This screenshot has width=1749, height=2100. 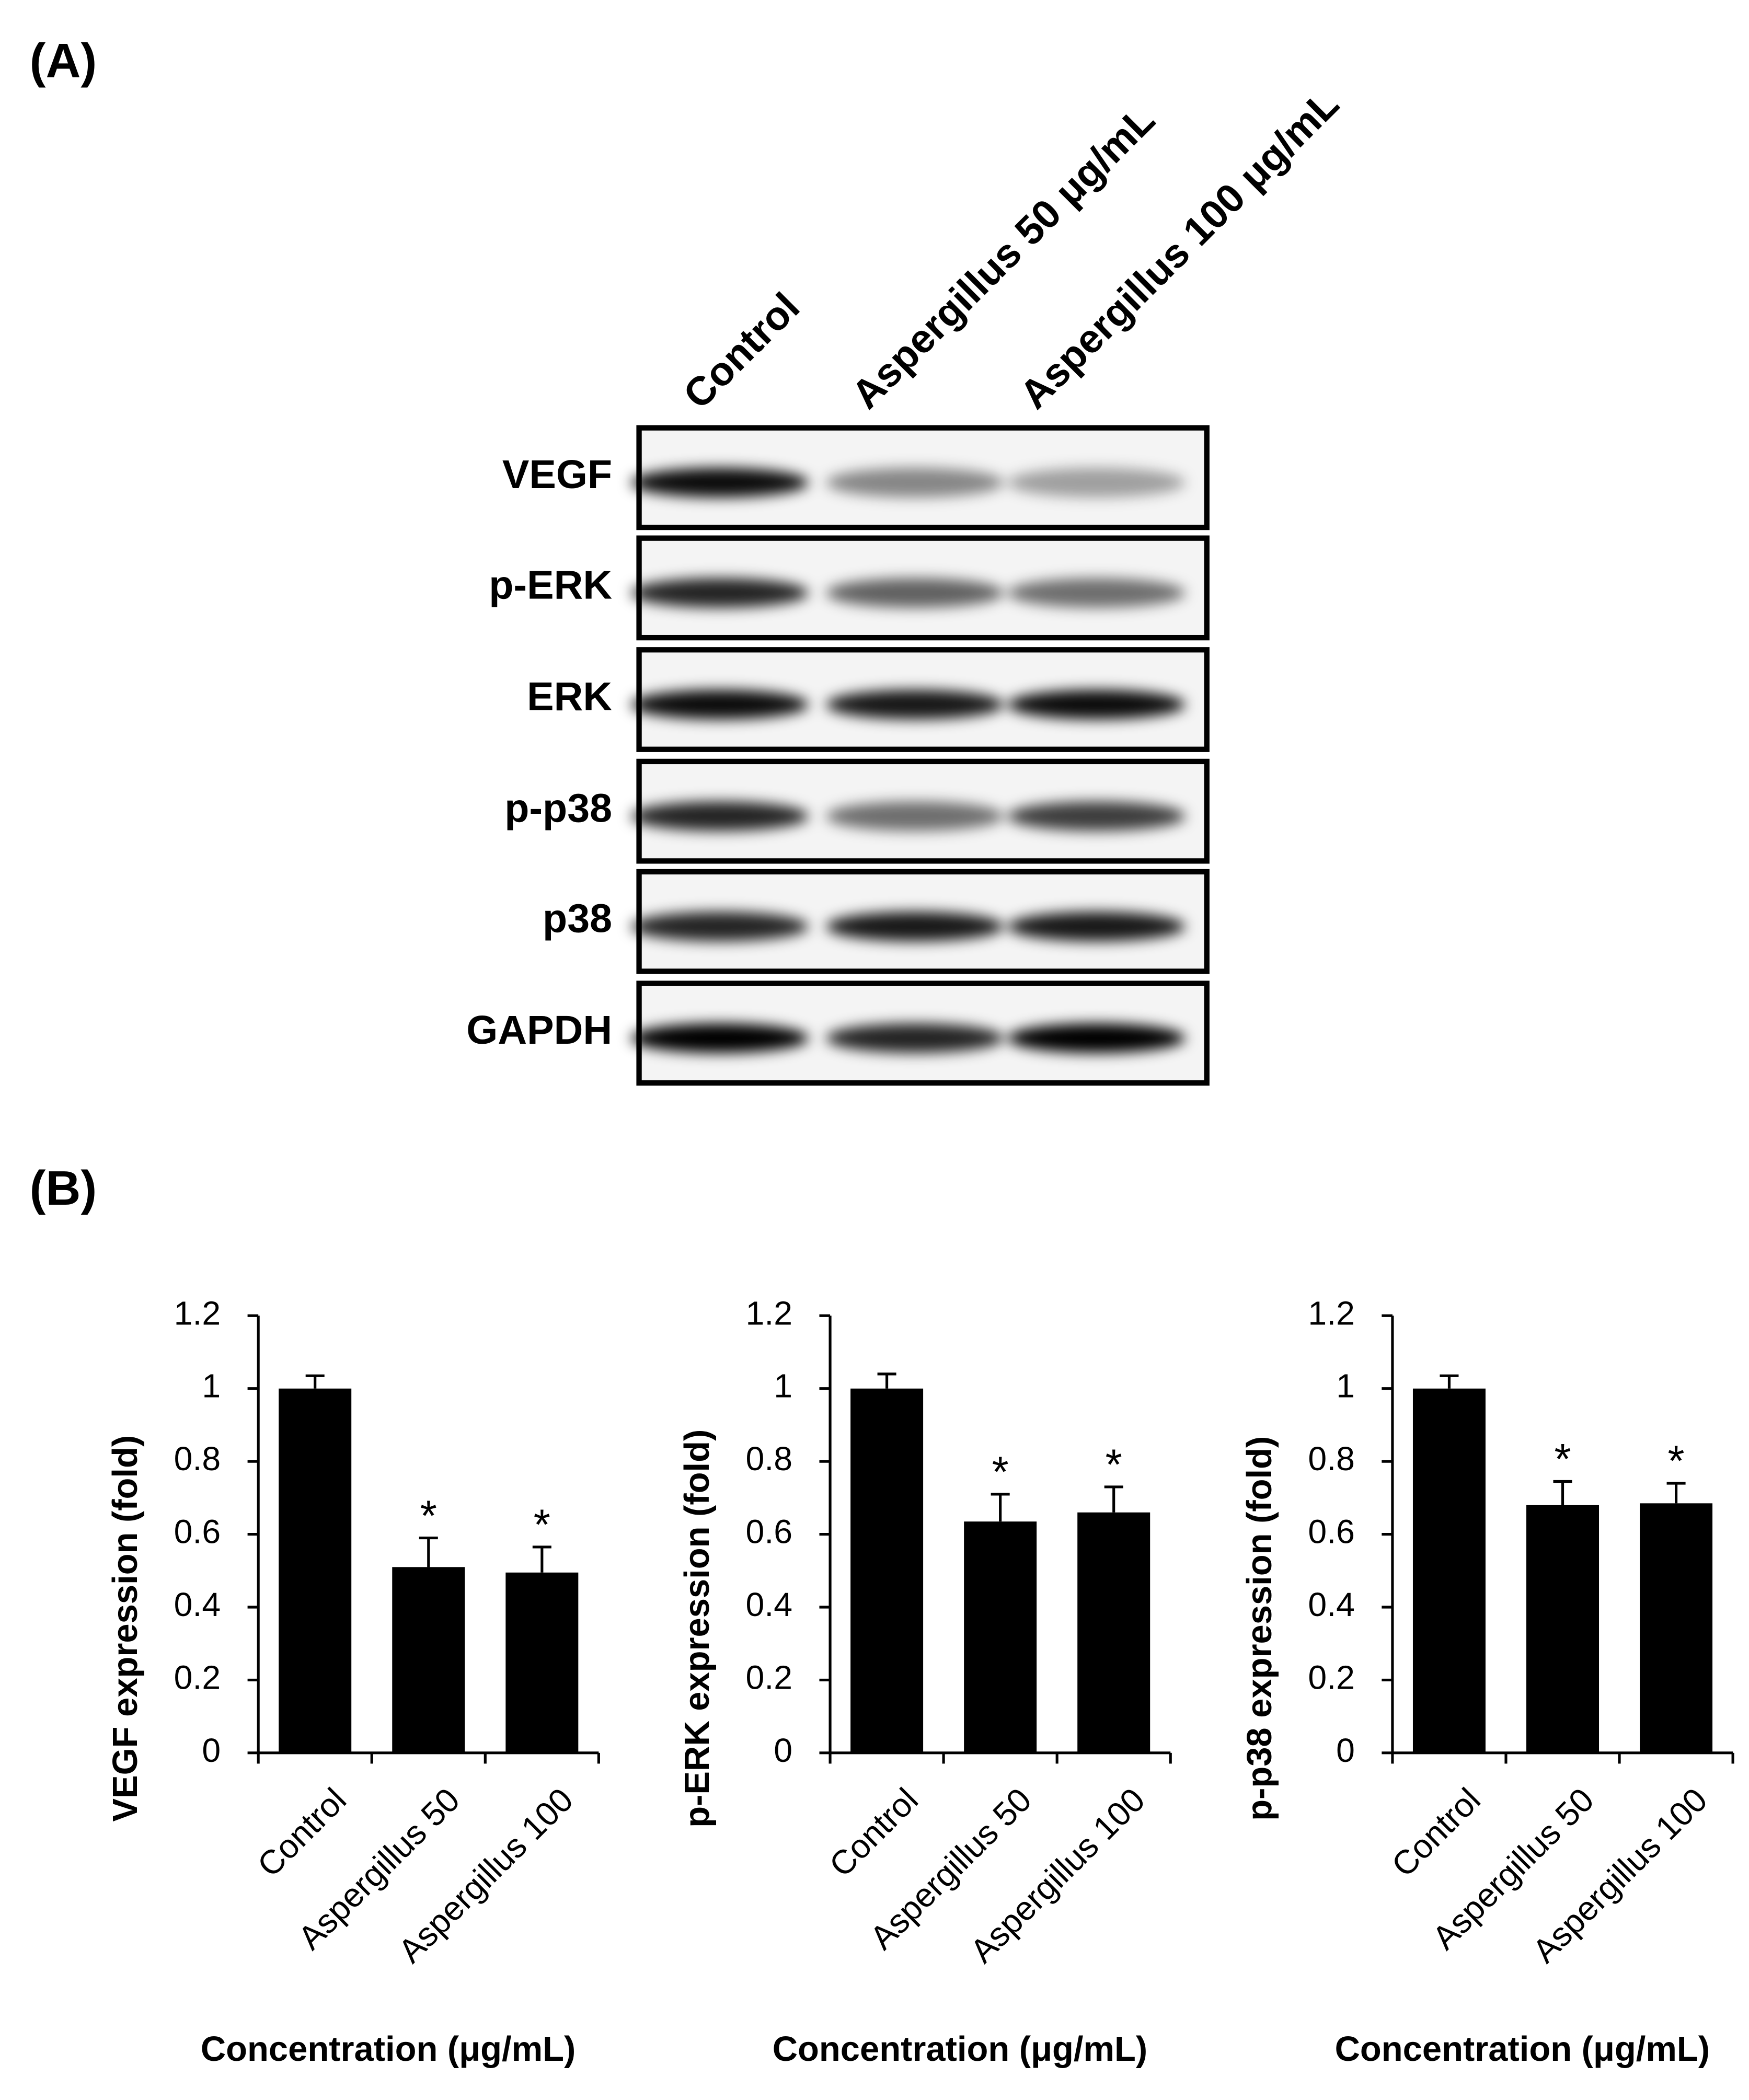 What do you see at coordinates (63, 1188) in the screenshot?
I see `panel-label: (B)` at bounding box center [63, 1188].